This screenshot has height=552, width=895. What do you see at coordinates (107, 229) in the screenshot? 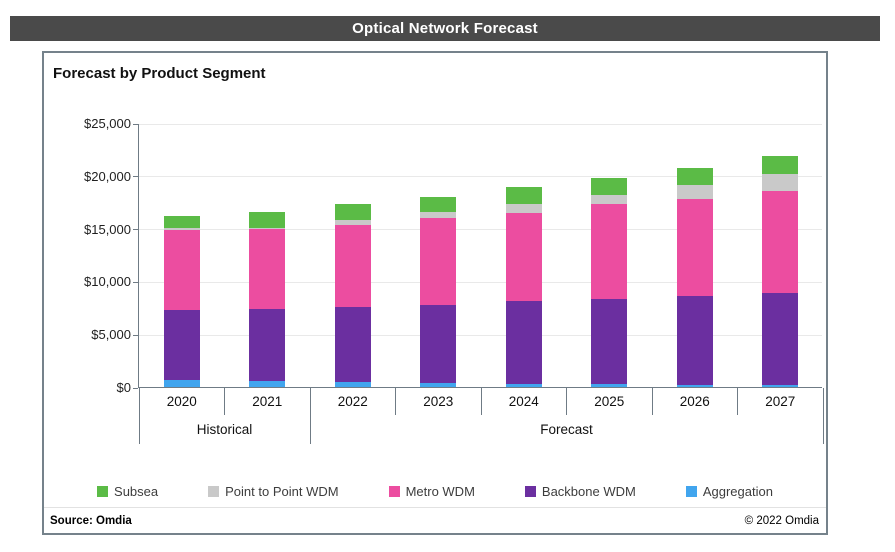
I see `y-axis-tick-label: $15,000` at bounding box center [107, 229].